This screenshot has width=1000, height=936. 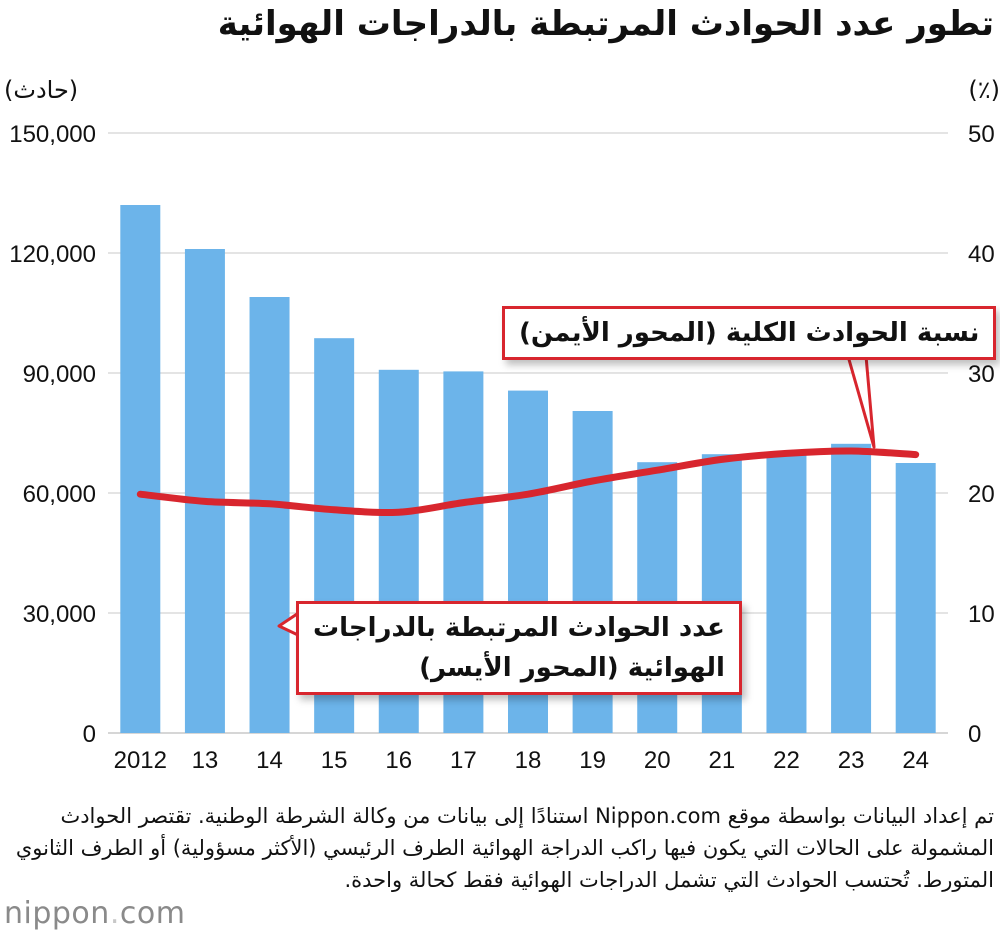 What do you see at coordinates (52, 434) in the screenshot?
I see `left-axis-ticks: 0 30,000 60,000 90,000 120,000 150,000` at bounding box center [52, 434].